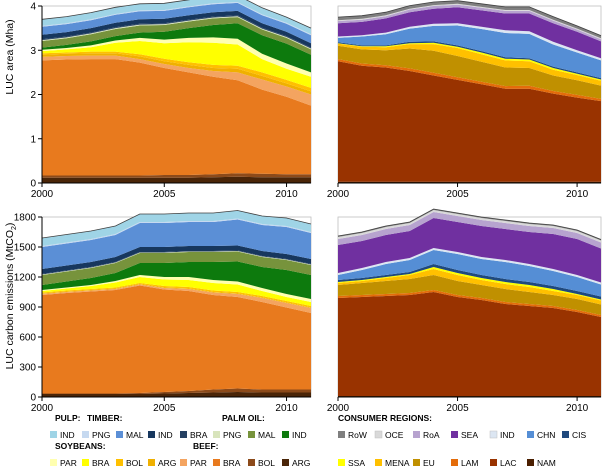 The width and height of the screenshot is (603, 471). Describe the element at coordinates (27, 308) in the screenshot. I see `y-tick-label: 900` at that location.